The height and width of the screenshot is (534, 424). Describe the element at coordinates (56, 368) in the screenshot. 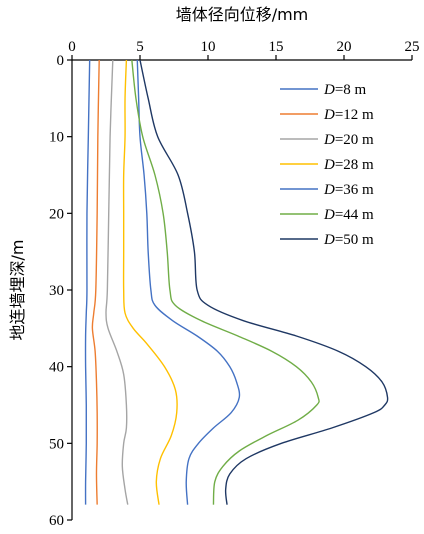

I see `y-tick-label: 40` at that location.